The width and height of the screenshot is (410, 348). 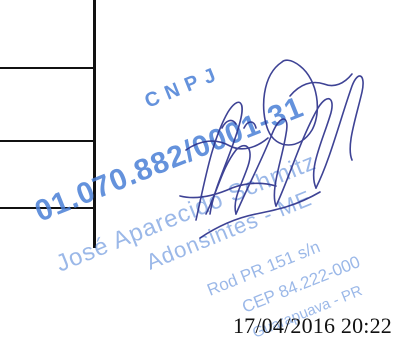 I want to click on stamp-cnpj-label: CNPJ, so click(x=184, y=87).